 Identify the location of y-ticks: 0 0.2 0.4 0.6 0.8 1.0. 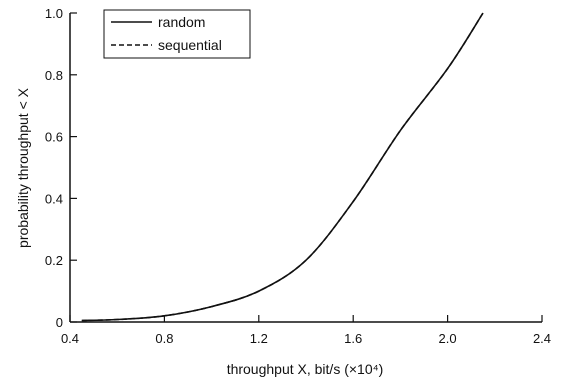
(61, 168).